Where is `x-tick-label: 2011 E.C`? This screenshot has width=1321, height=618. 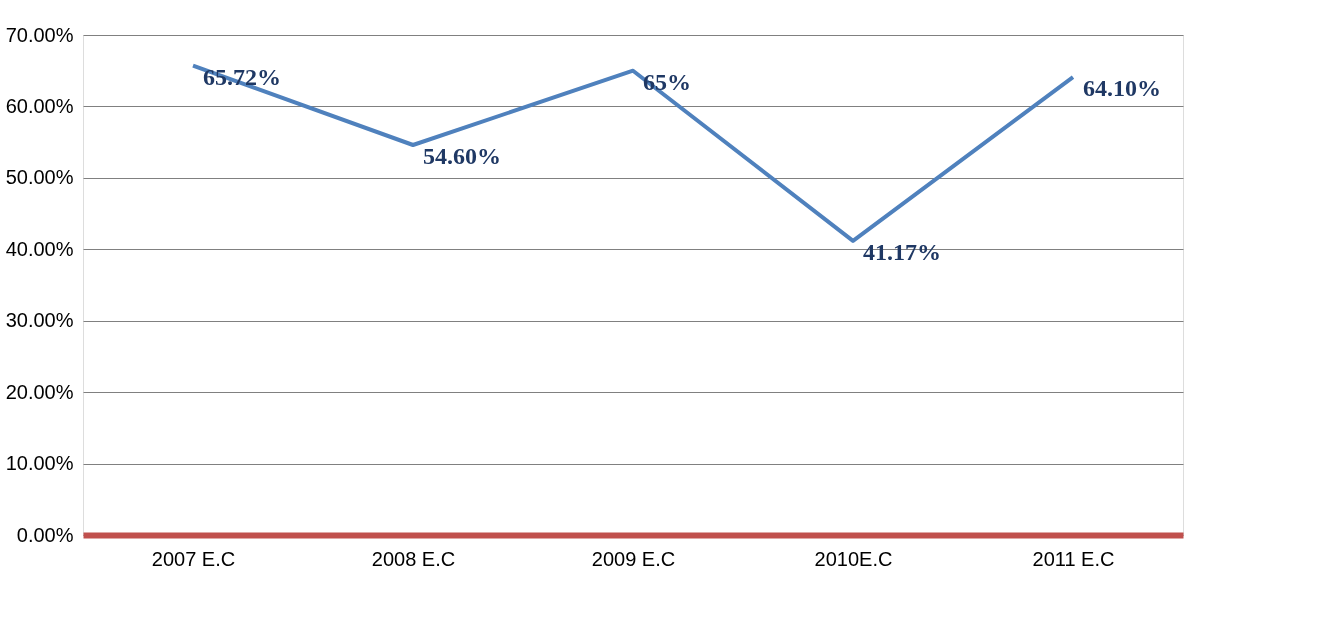
x-tick-label: 2011 E.C is located at coordinates (1073, 558).